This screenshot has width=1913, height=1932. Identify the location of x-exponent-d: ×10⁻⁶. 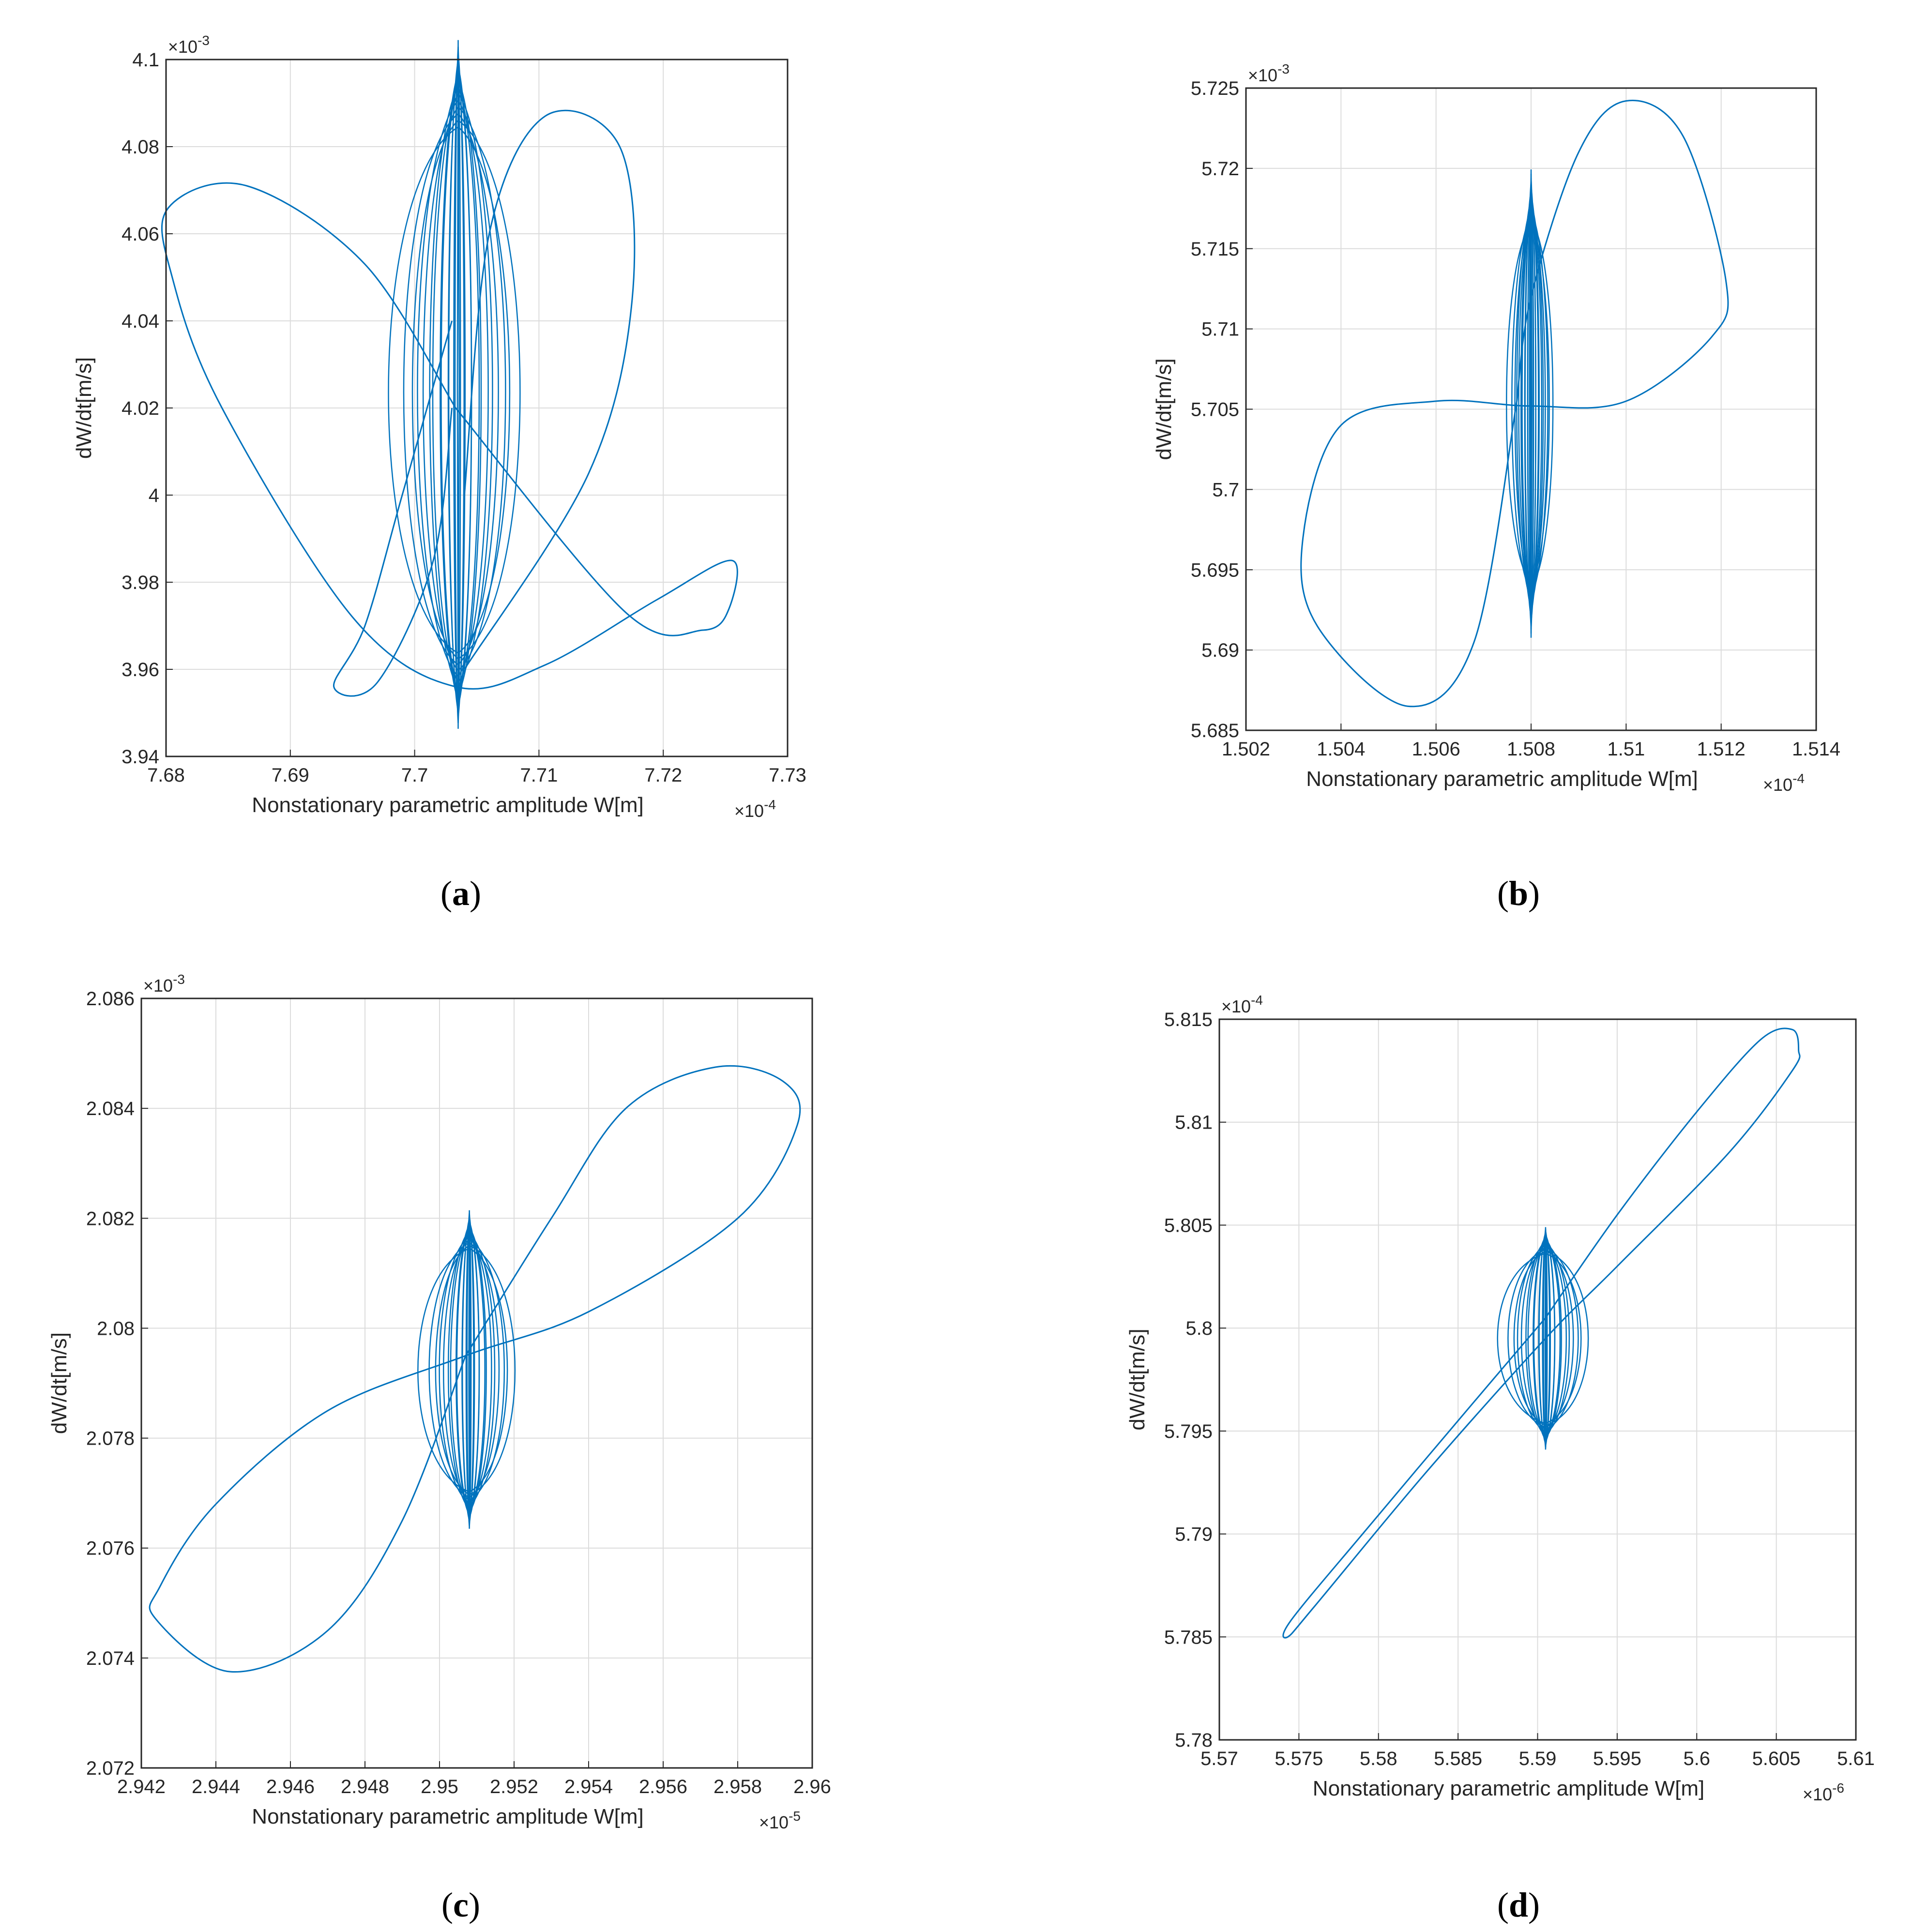
(1823, 1792).